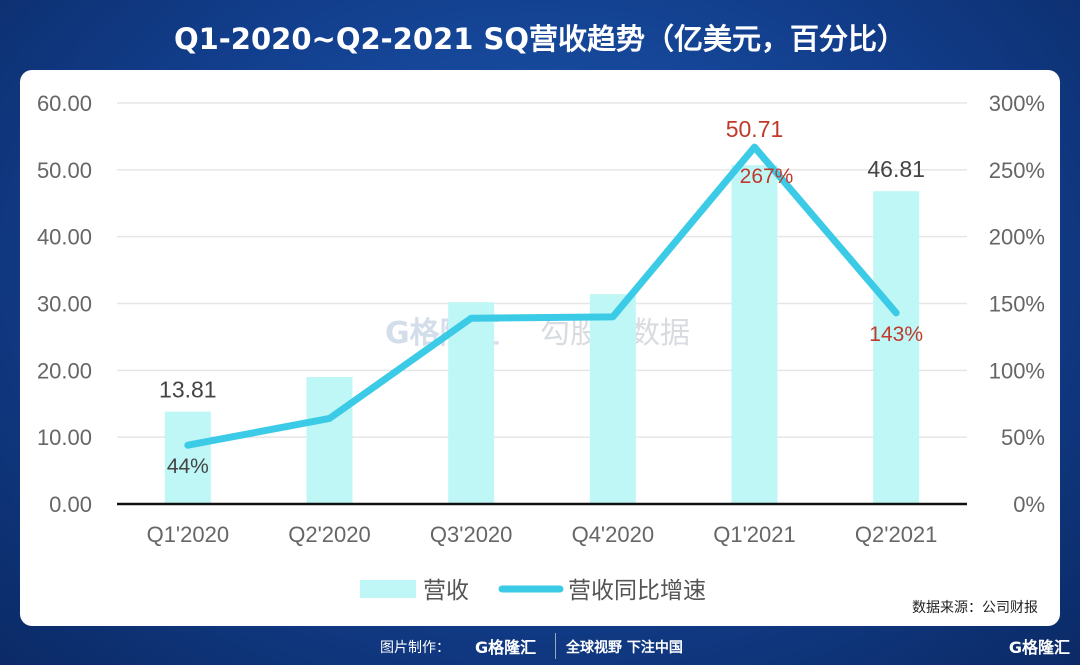  I want to click on left-tick-label: 40.00, so click(64, 237).